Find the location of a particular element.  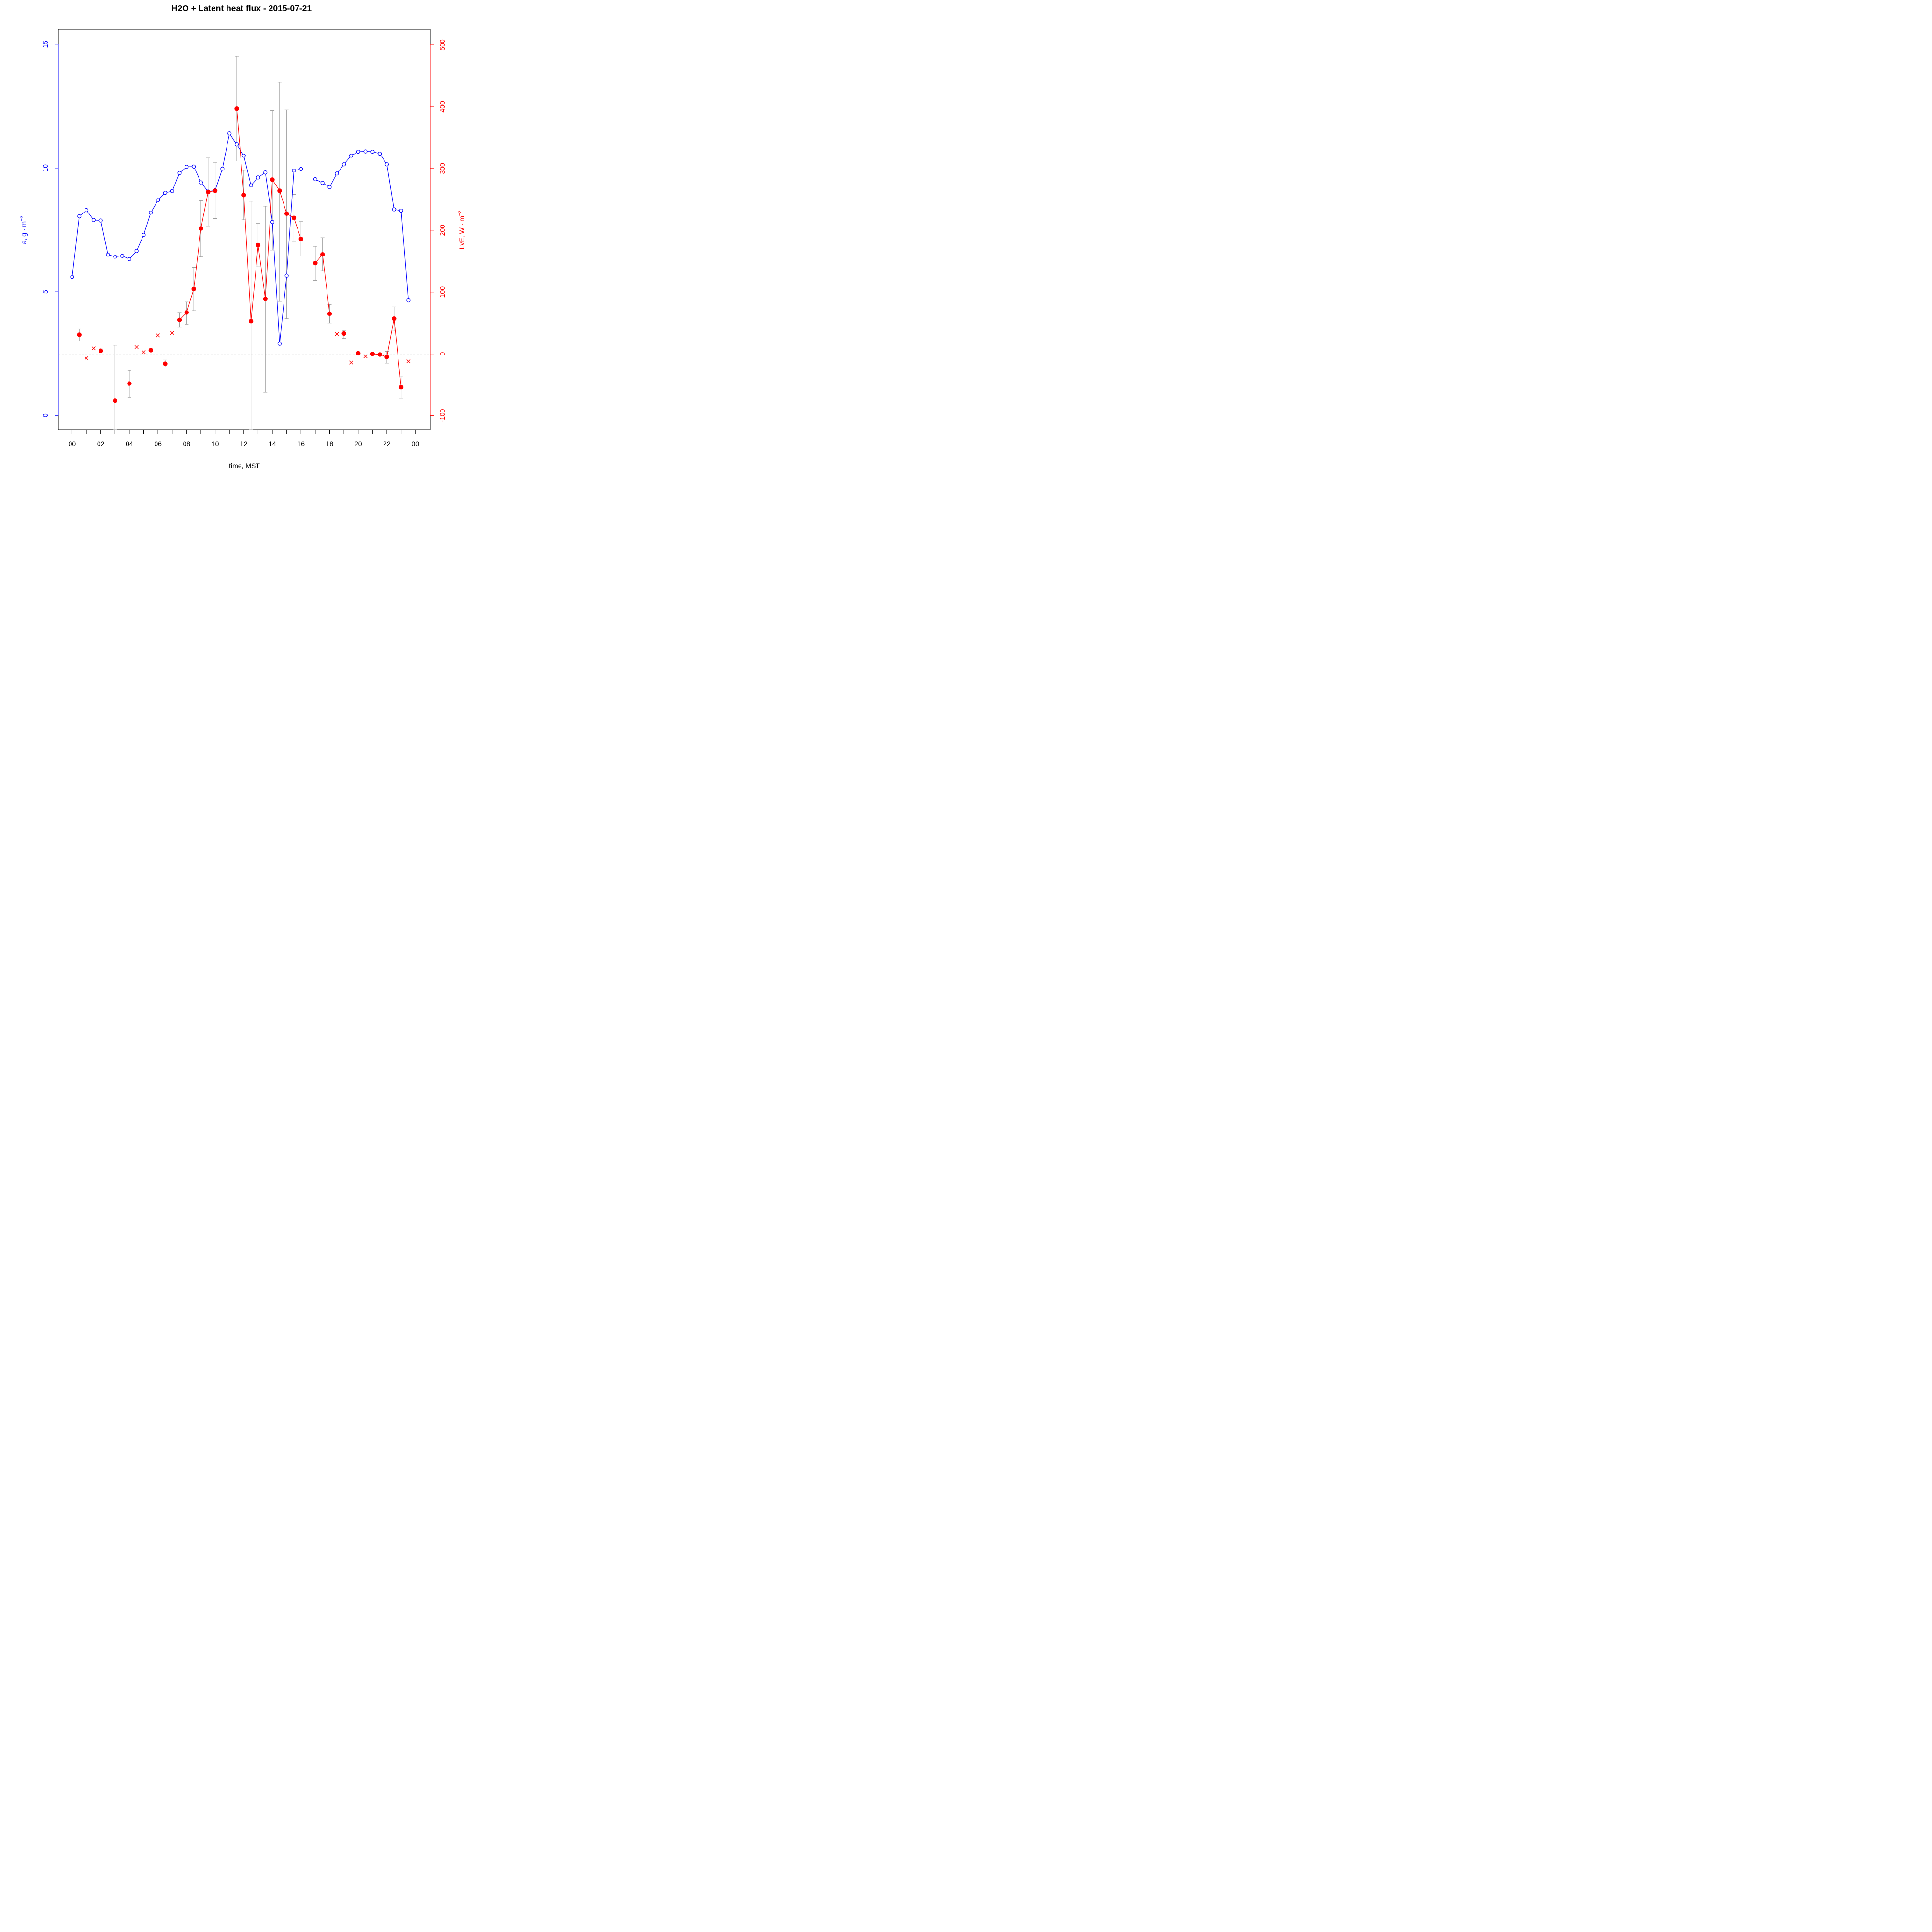

right-axis-label-sup: −2 is located at coordinates (460, 213).